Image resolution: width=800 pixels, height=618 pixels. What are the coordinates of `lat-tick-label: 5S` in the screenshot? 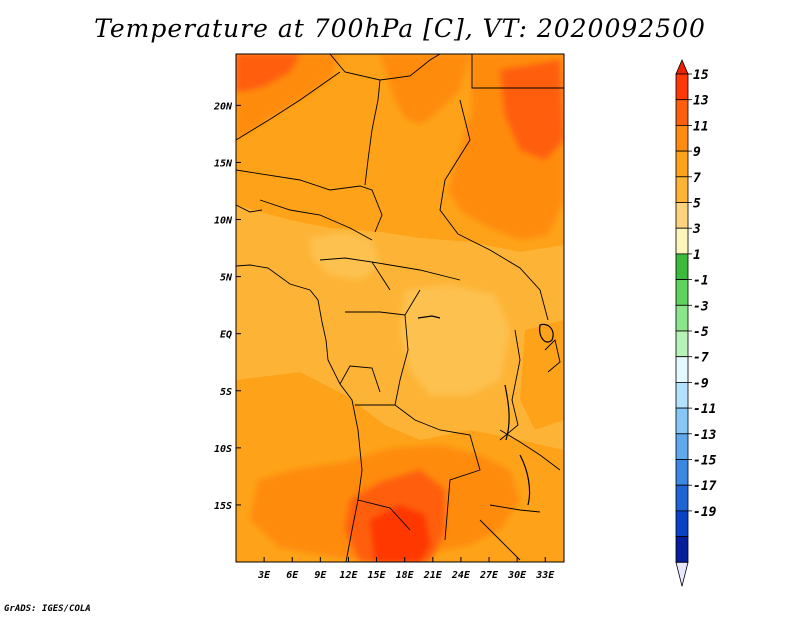 It's located at (226, 392).